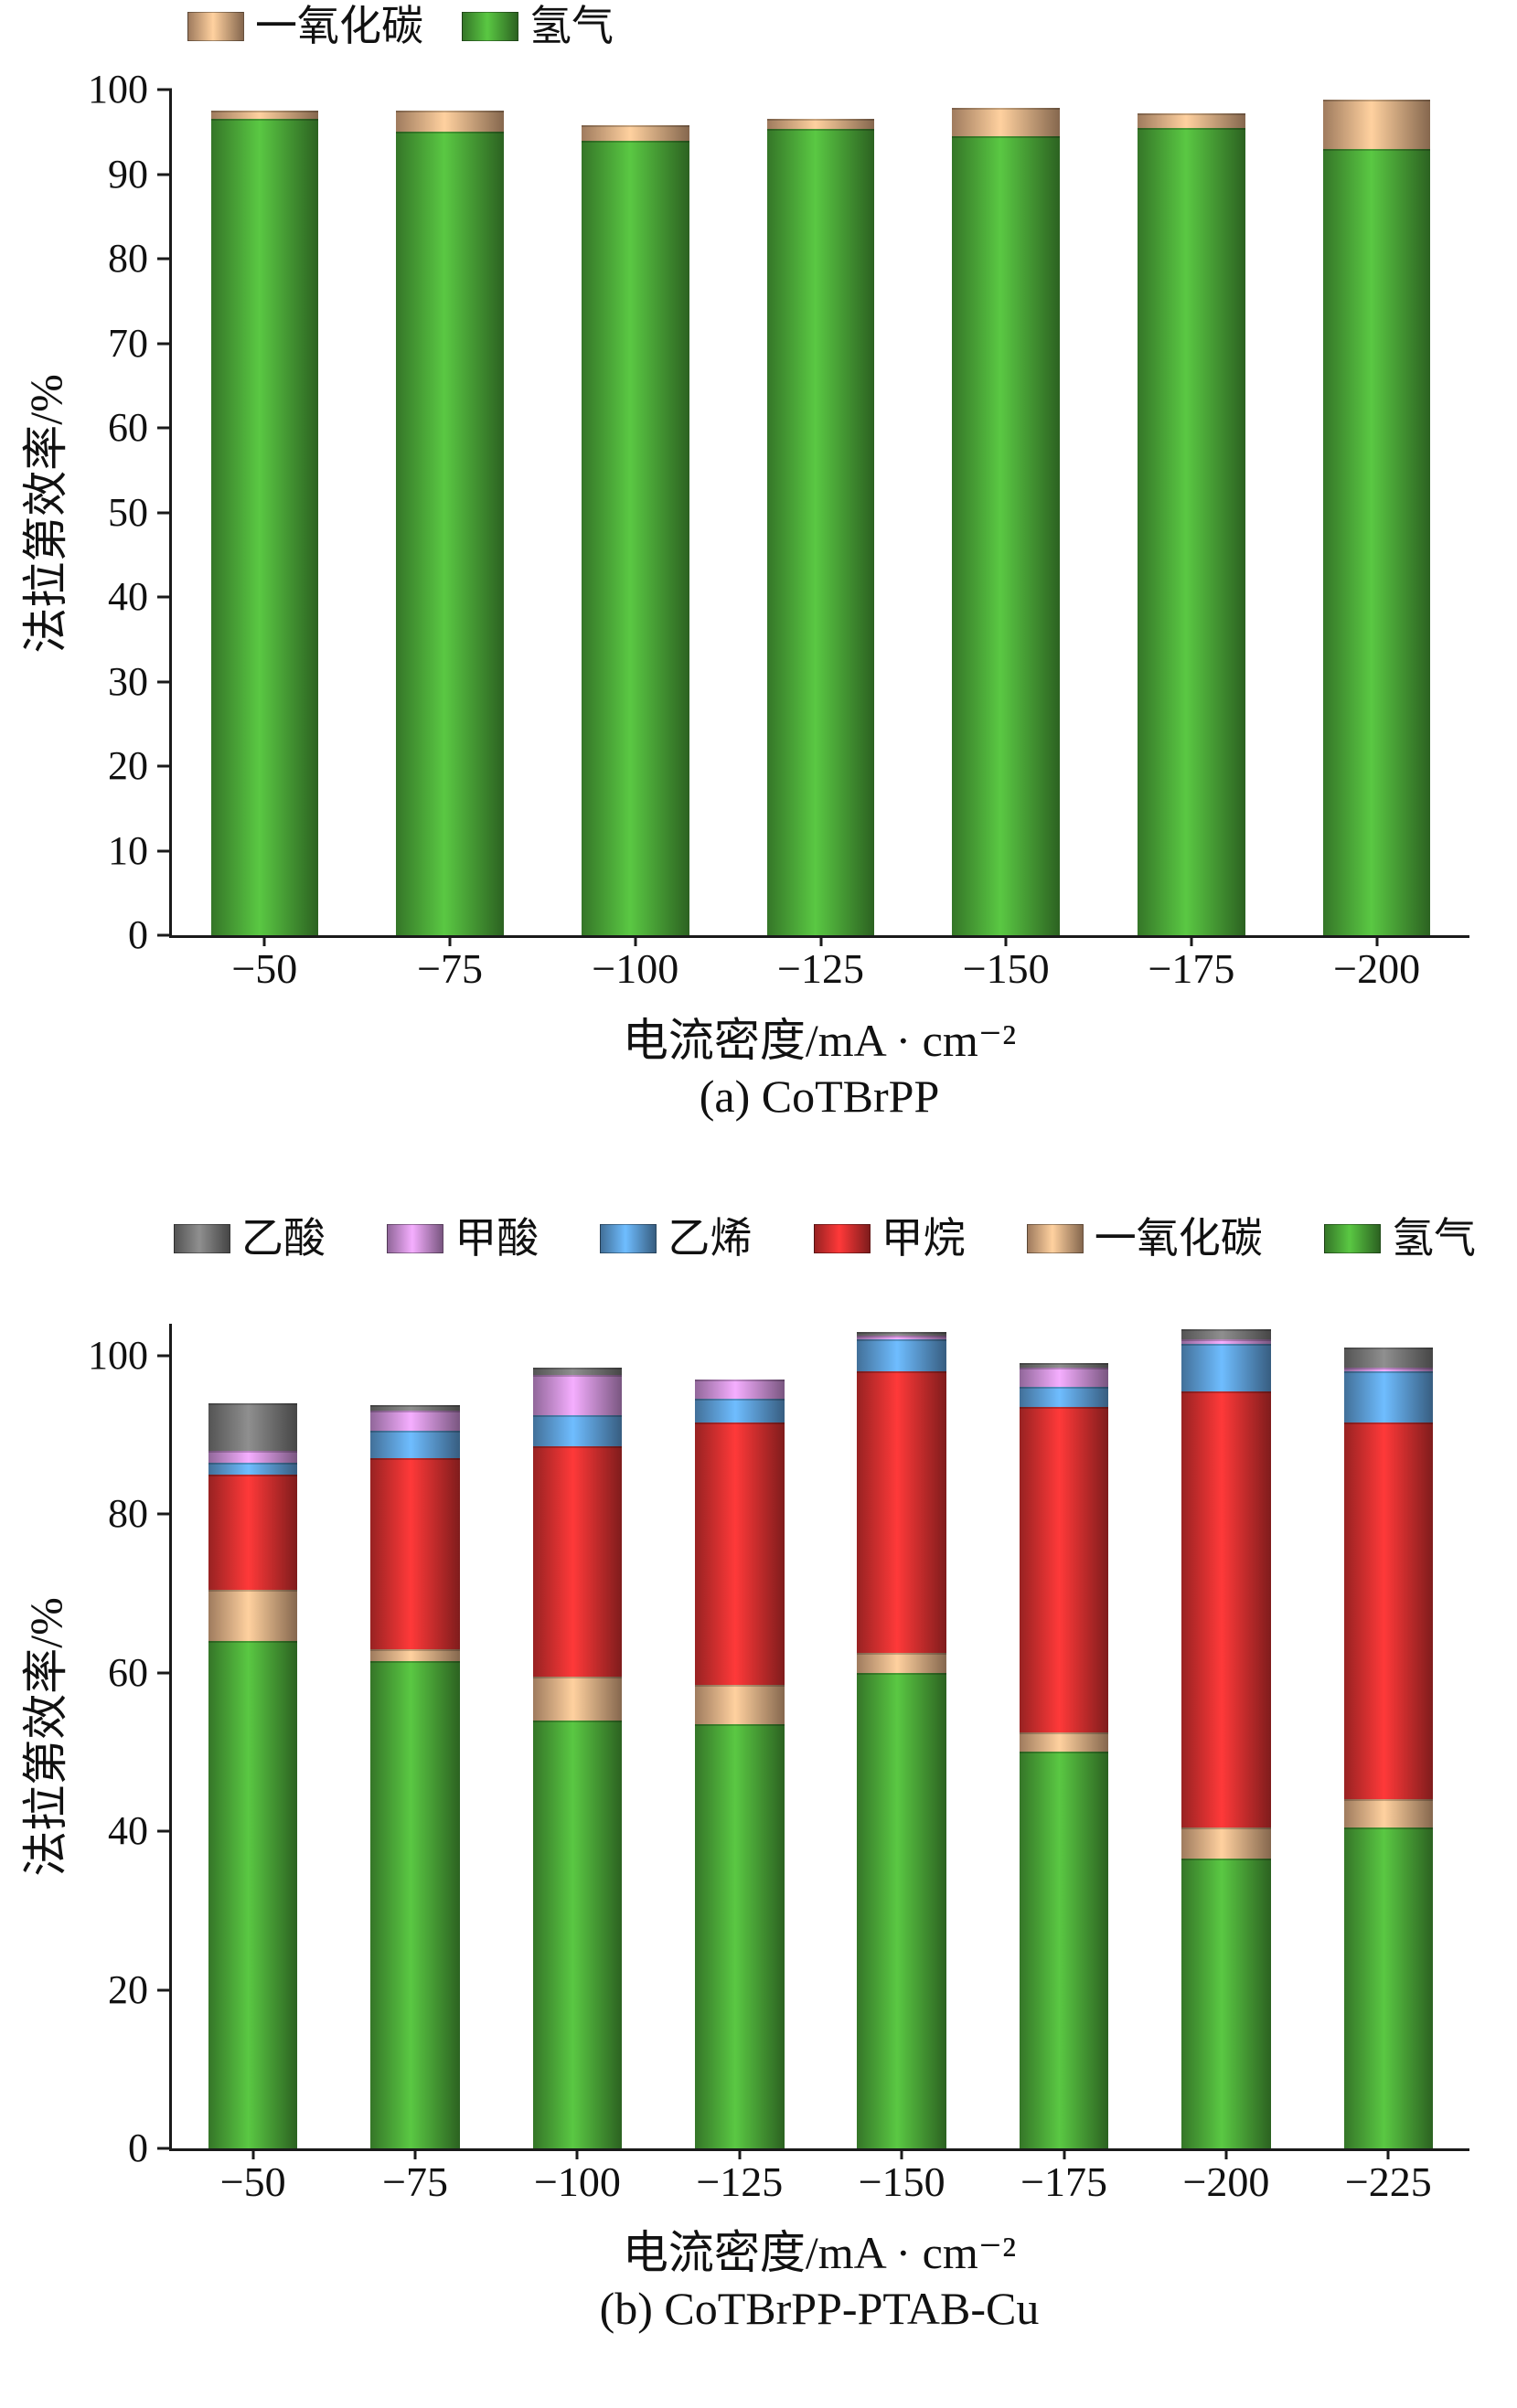  Describe the element at coordinates (571, 26) in the screenshot. I see `legend-label-hydrogen: 氢气` at that location.